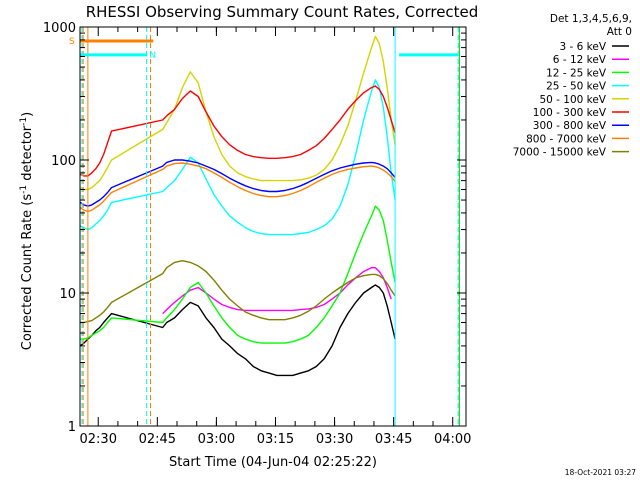 This screenshot has height=480, width=640. I want to click on y-tick-label-3: 1000, so click(59, 28).